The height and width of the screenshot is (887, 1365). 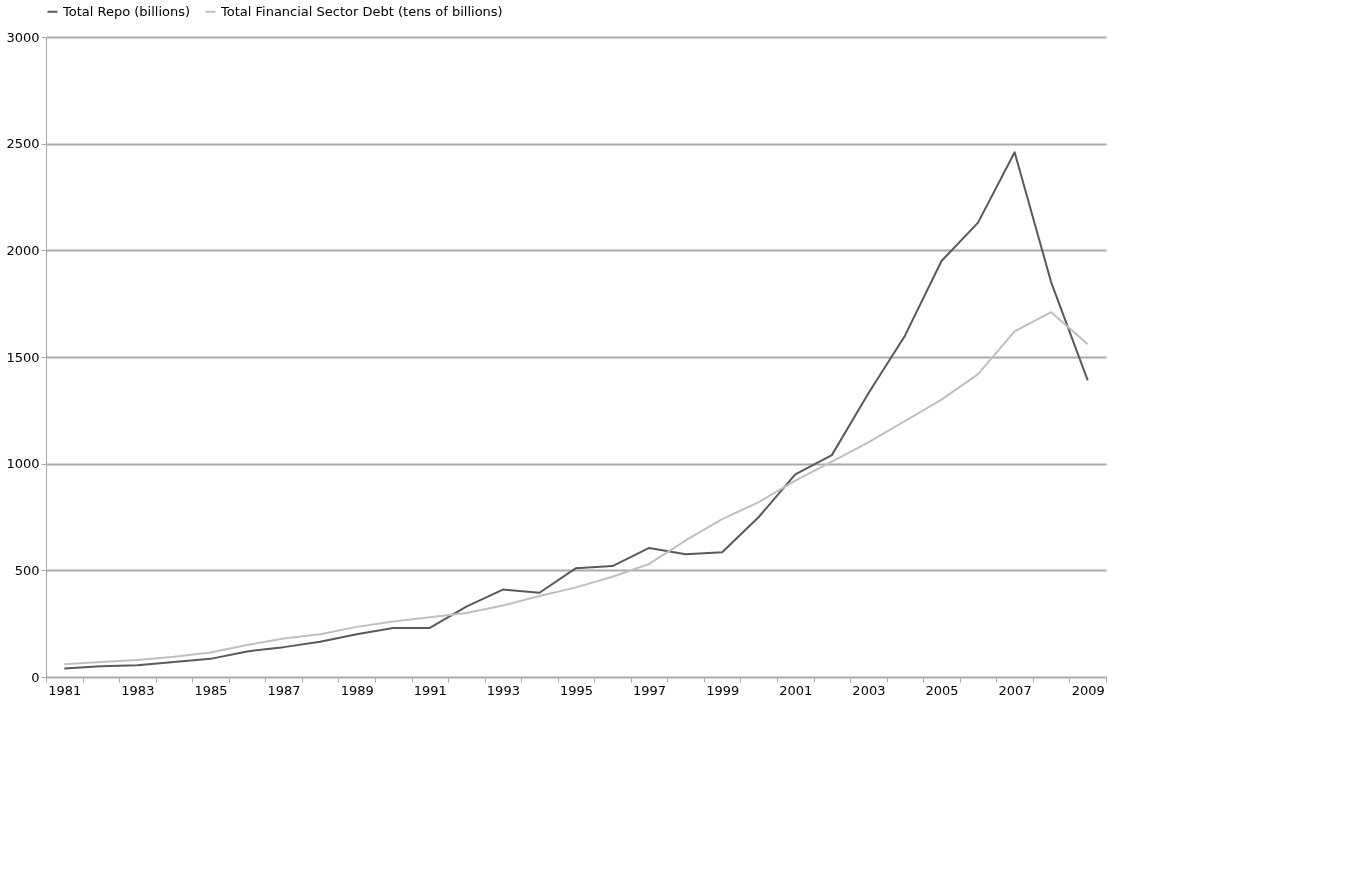 What do you see at coordinates (23, 144) in the screenshot?
I see `y-tick-label: 2500` at bounding box center [23, 144].